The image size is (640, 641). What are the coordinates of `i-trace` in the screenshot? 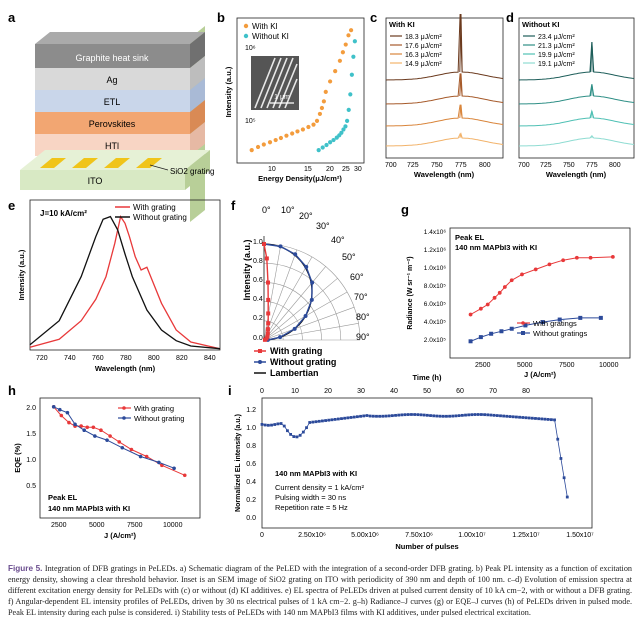 It's located at (414, 456).